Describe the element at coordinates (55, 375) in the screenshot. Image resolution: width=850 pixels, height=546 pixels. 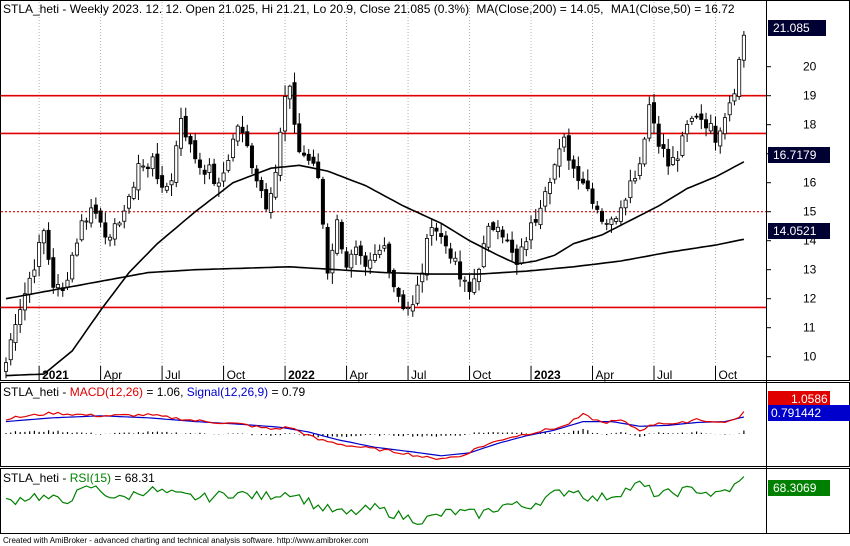
I see `x-tick-label: 2021` at that location.